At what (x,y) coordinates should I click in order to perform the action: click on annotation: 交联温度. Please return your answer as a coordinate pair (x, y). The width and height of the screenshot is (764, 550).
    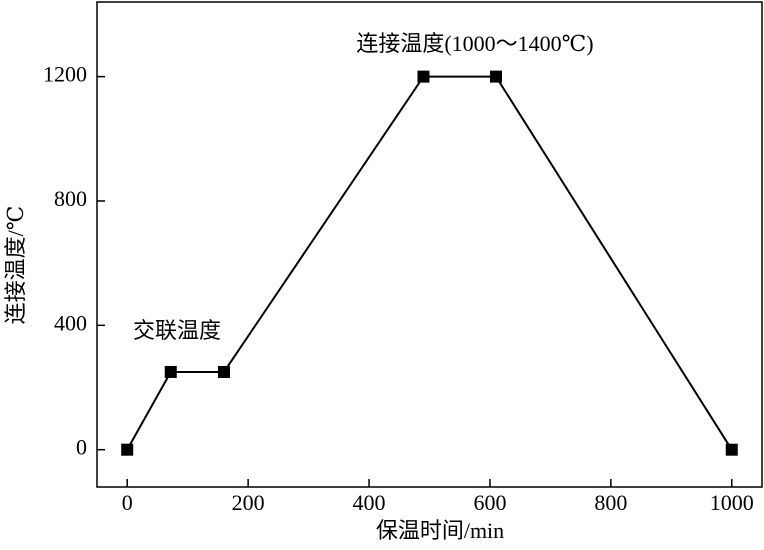
    Looking at the image, I should click on (177, 330).